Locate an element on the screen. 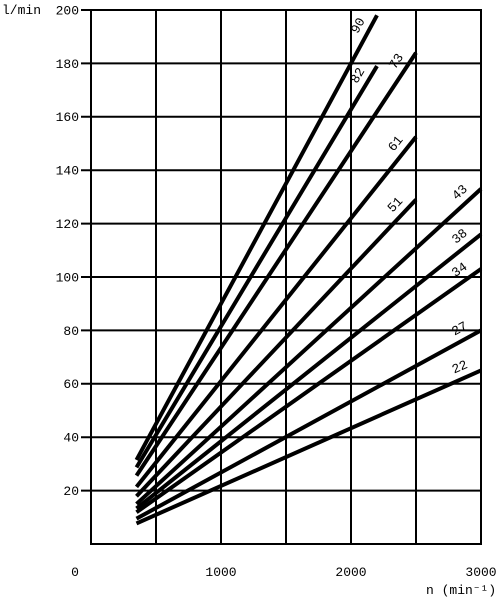 The image size is (499, 600). series-label: 27 is located at coordinates (459, 329).